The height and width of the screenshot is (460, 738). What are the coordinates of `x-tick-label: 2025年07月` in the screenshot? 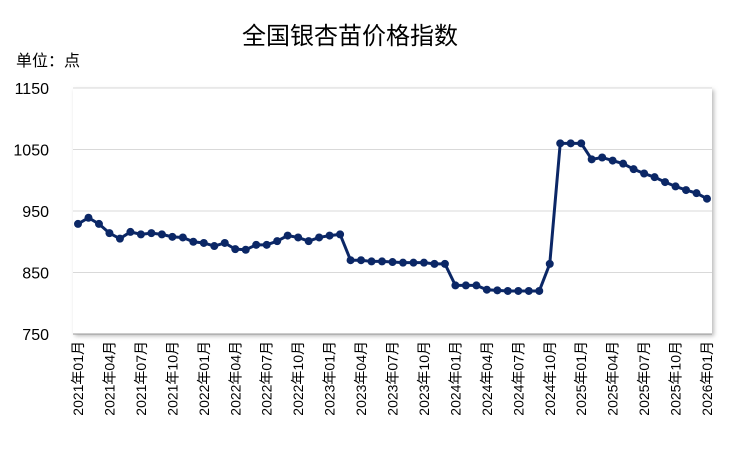 It's located at (644, 378).